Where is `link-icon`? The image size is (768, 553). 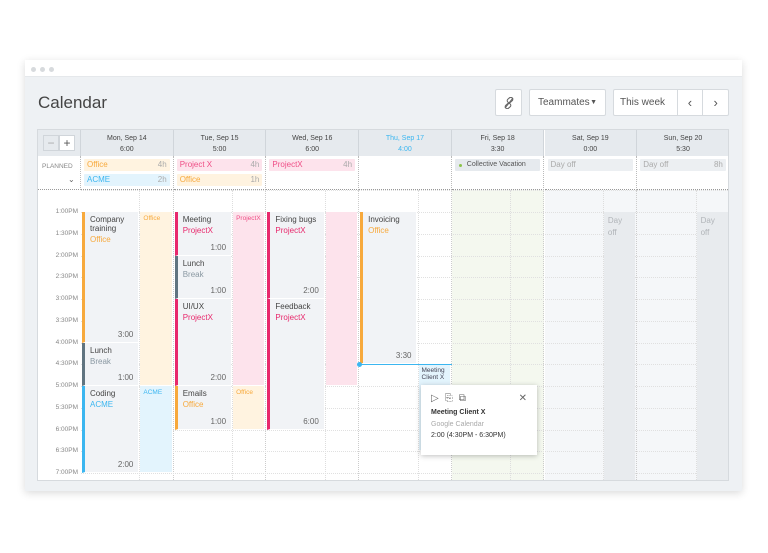 link-icon is located at coordinates (508, 102).